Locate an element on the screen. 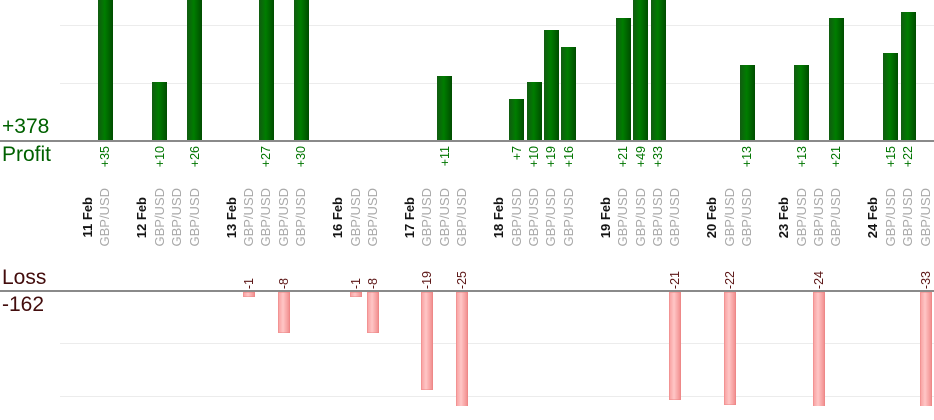 The height and width of the screenshot is (420, 934). date-label: 18 Feb is located at coordinates (499, 217).